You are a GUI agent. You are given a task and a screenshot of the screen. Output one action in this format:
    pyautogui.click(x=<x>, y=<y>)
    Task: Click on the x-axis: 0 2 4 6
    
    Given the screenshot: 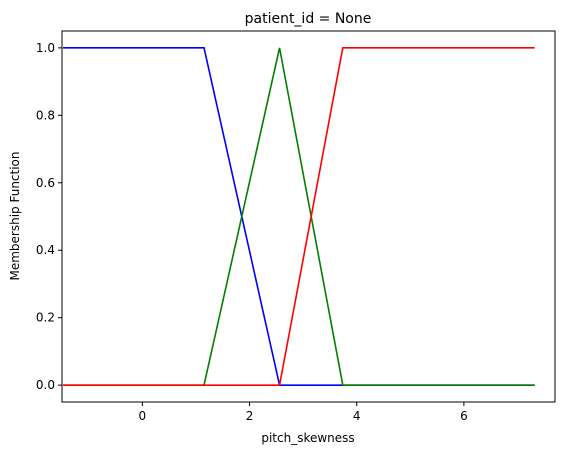 What is the action you would take?
    pyautogui.click(x=303, y=412)
    